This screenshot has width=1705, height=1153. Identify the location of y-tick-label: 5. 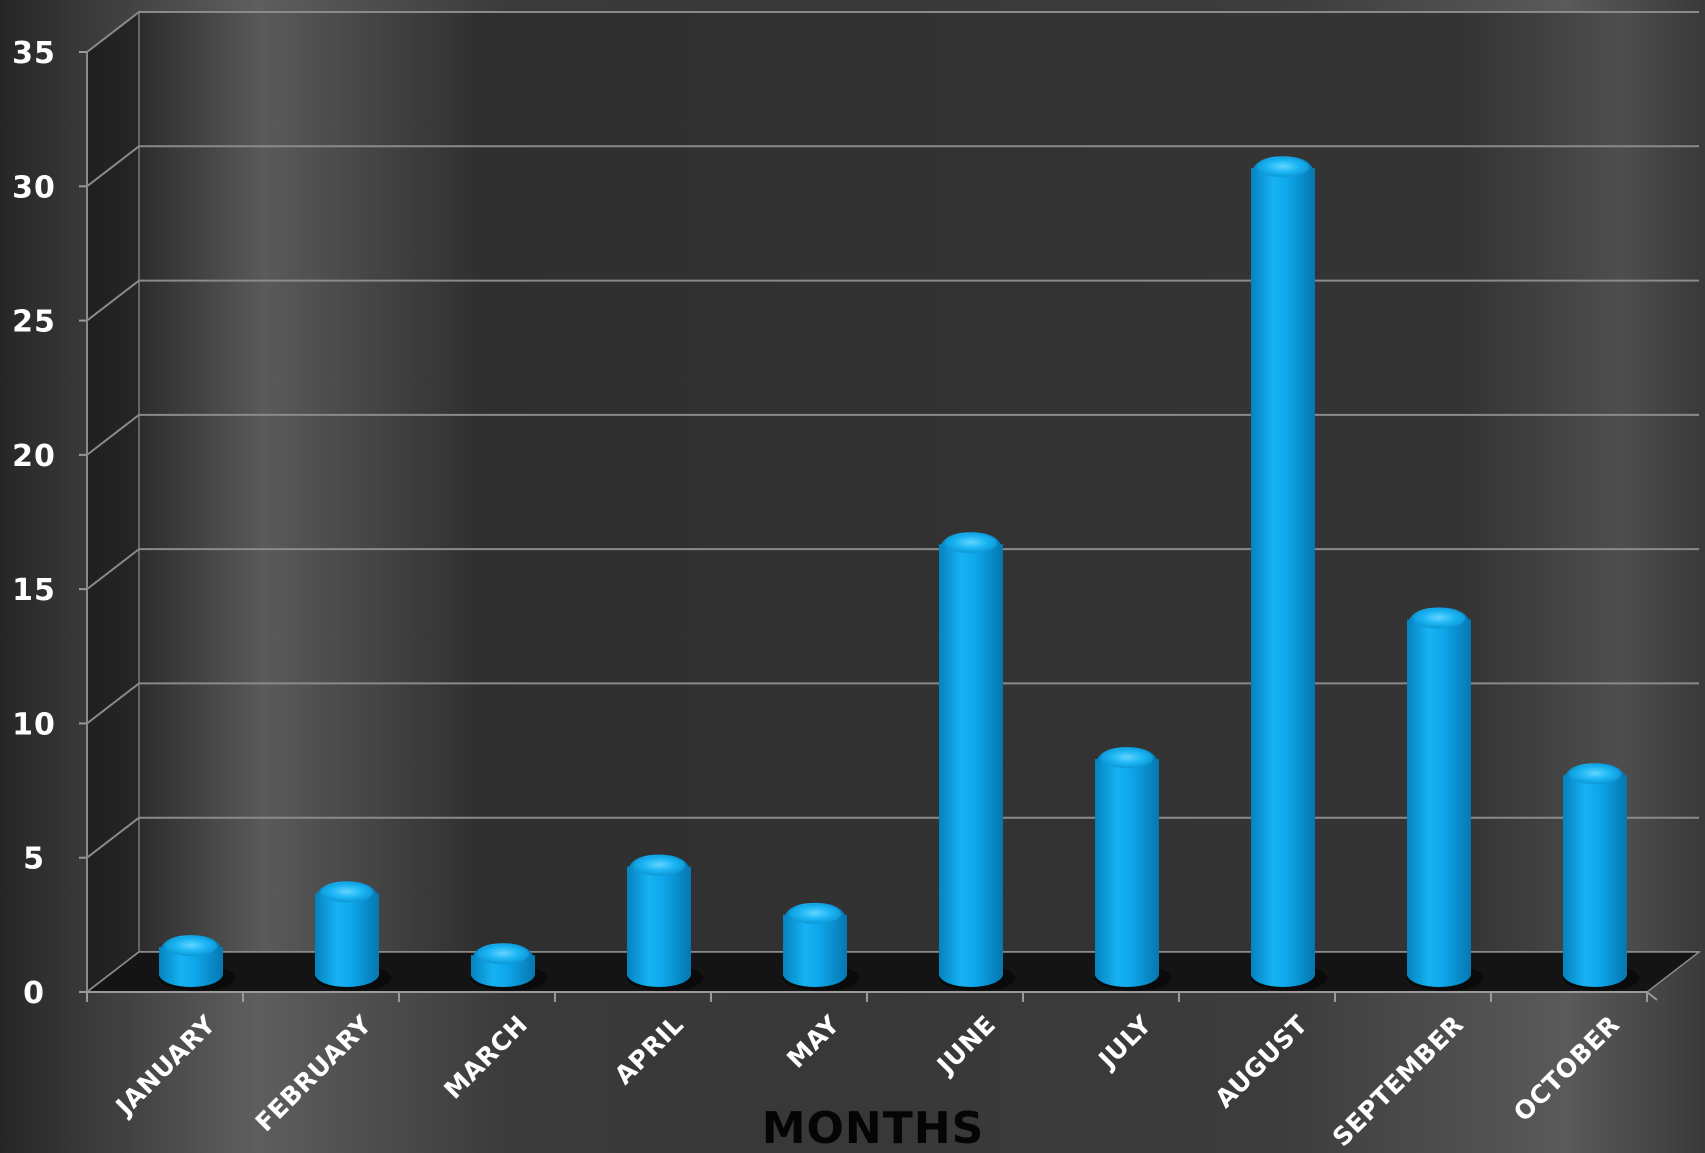
(34, 859).